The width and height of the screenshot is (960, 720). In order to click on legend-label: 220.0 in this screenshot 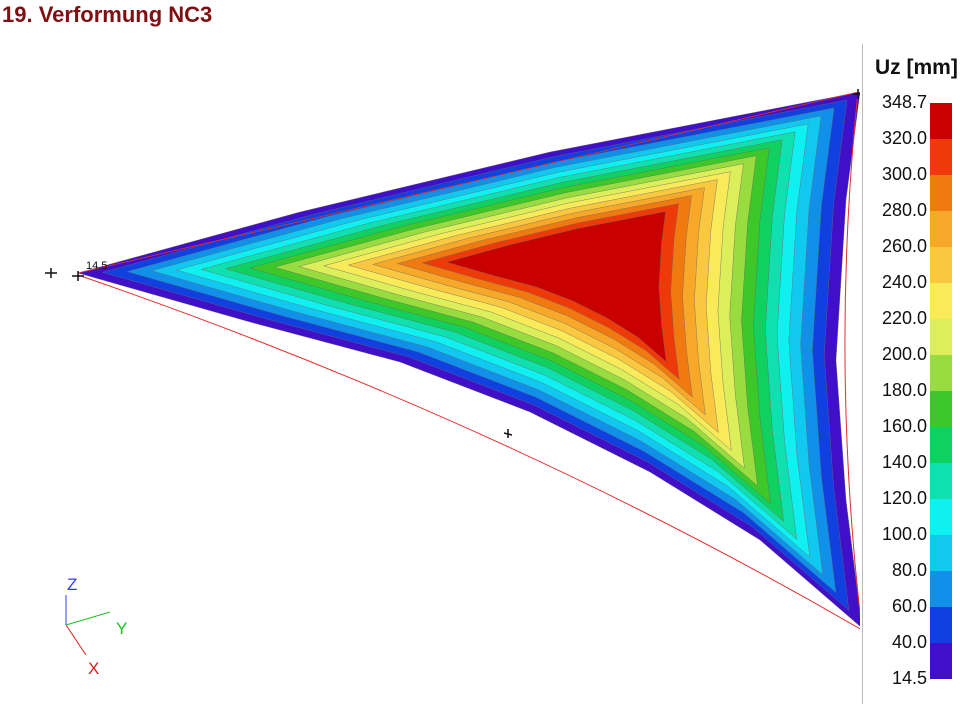, I will do `click(904, 318)`.